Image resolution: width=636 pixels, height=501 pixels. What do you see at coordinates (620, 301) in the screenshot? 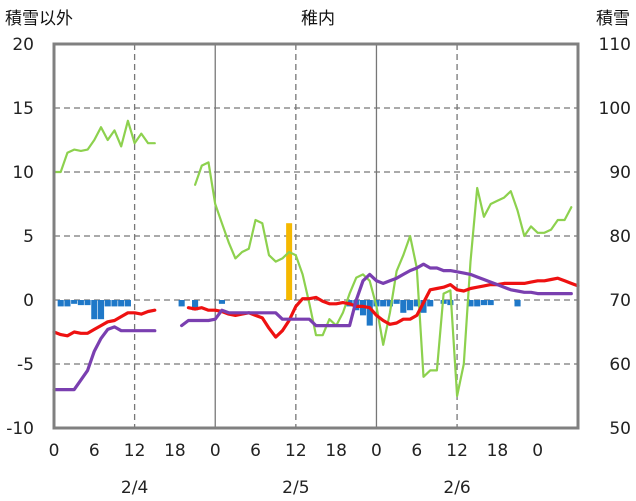
I see `right-tick-label: 70` at bounding box center [620, 301].